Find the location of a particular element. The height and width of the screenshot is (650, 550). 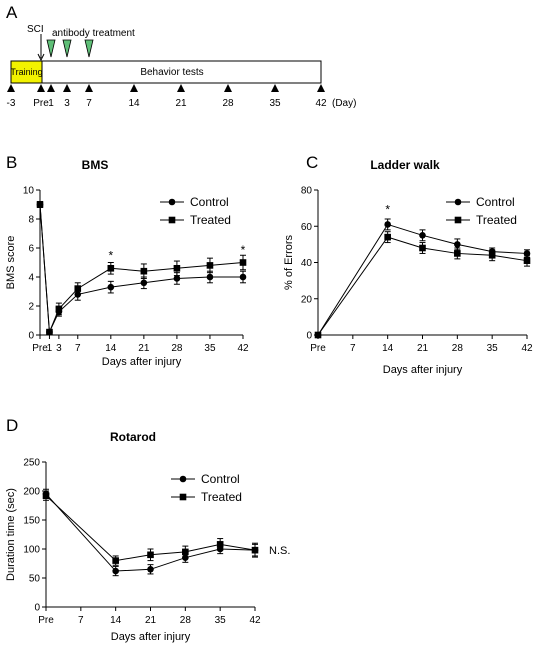

panel-label-a: A is located at coordinates (12, 12).